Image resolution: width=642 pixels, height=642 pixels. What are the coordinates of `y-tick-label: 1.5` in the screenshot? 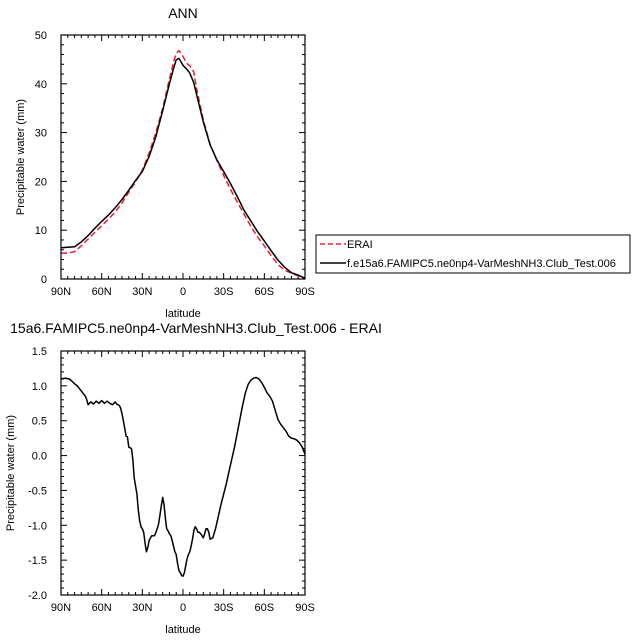 It's located at (39, 352).